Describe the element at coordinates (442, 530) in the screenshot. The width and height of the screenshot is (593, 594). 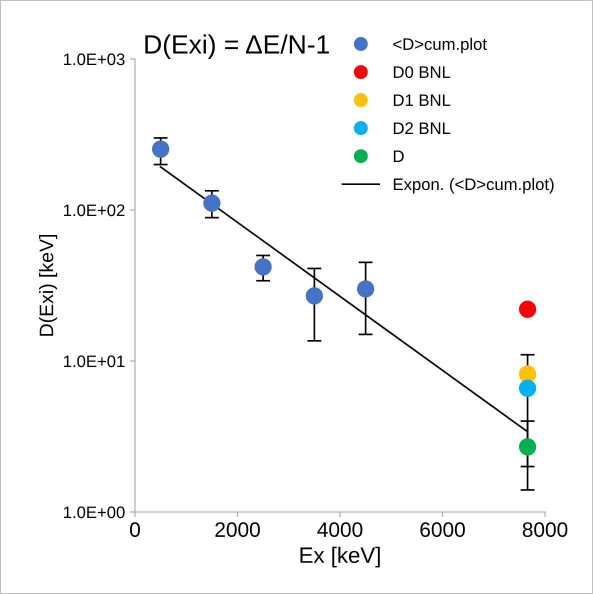
I see `x-tick-label: 6000` at that location.